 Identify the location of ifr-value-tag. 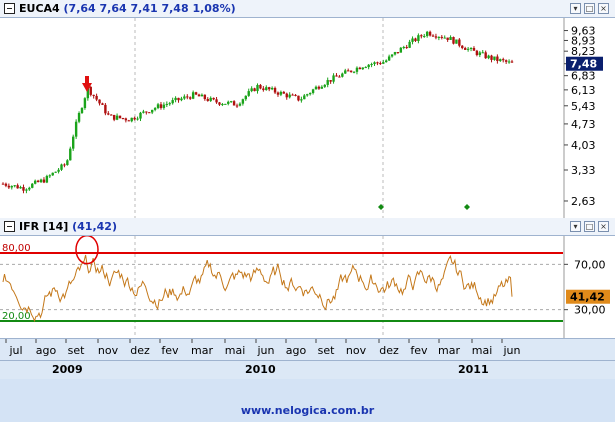
(588, 296).